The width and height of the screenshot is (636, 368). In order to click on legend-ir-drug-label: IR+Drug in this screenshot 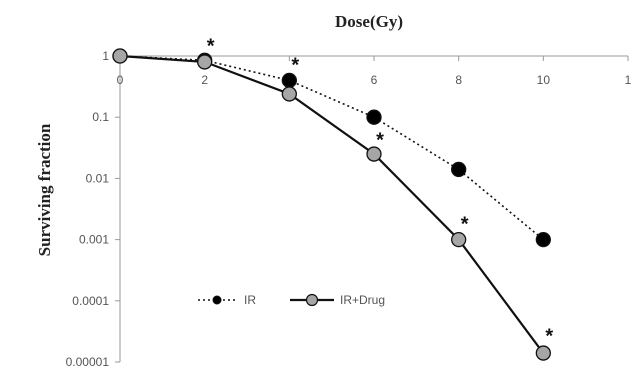, I will do `click(362, 300)`.